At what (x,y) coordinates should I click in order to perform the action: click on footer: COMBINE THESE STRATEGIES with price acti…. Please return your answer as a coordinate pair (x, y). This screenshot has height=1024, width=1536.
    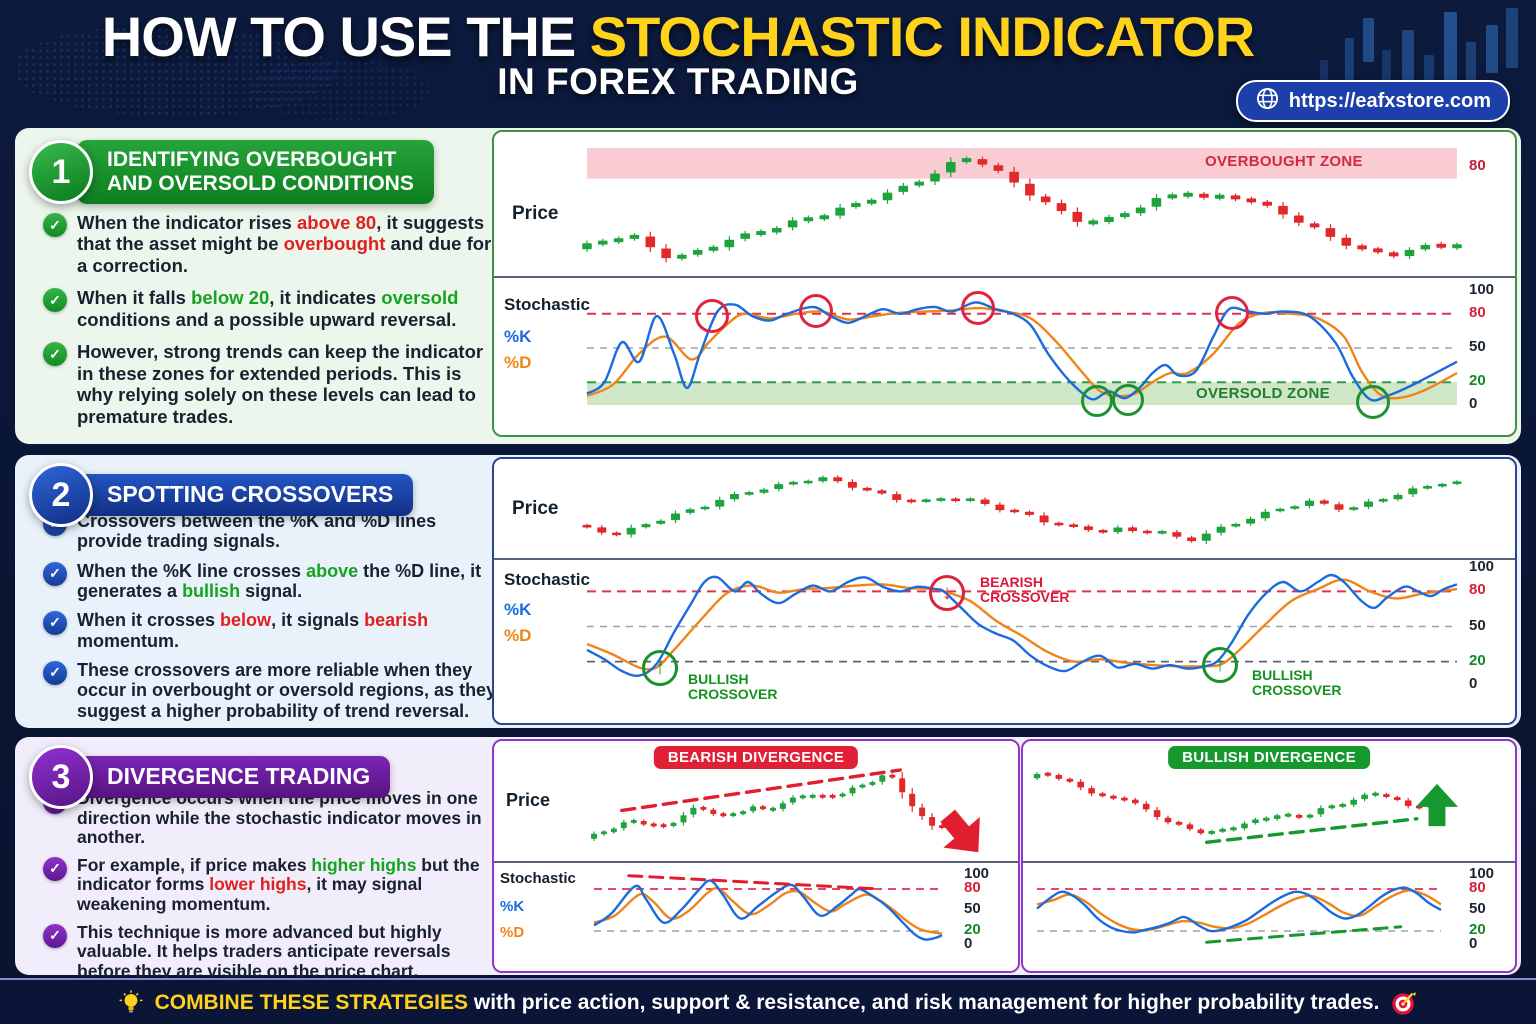
    Looking at the image, I should click on (768, 1001).